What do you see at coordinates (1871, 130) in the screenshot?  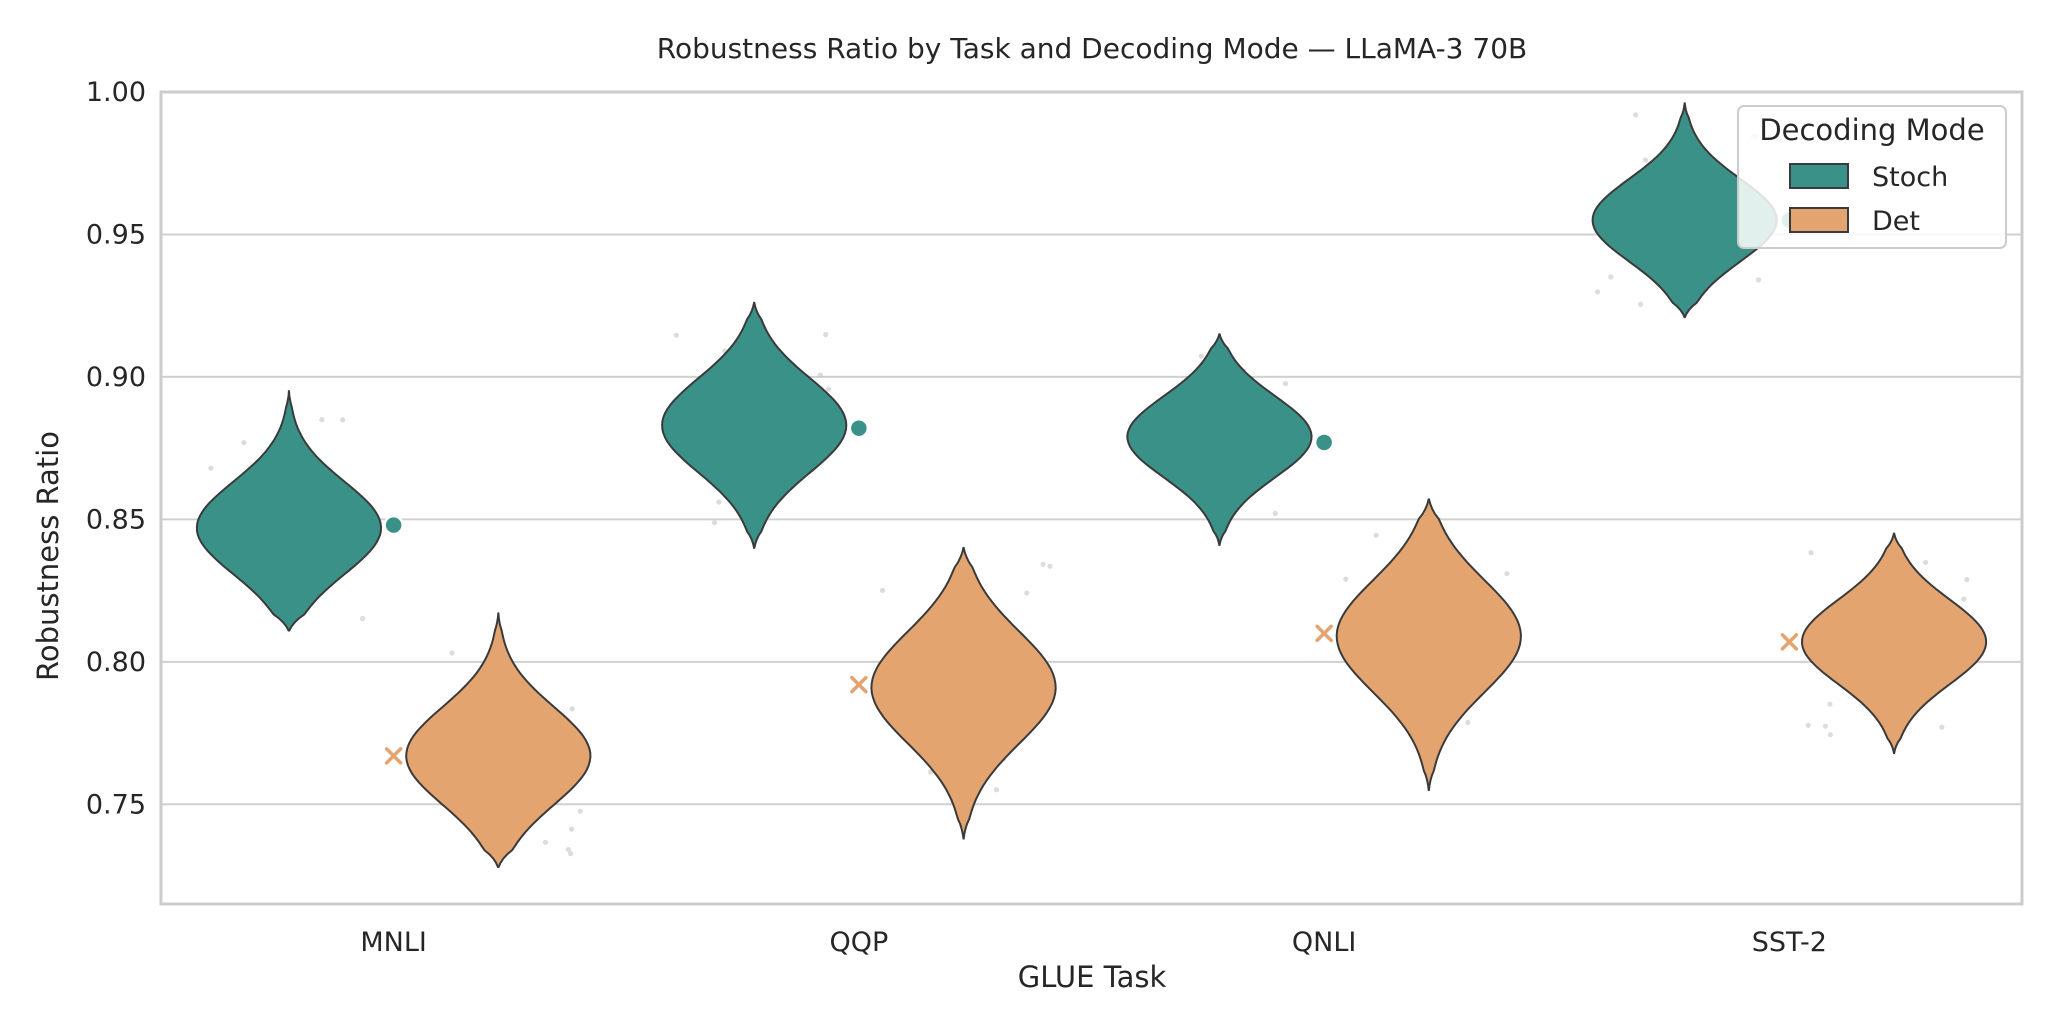 I see `legend-title: Decoding Mode` at bounding box center [1871, 130].